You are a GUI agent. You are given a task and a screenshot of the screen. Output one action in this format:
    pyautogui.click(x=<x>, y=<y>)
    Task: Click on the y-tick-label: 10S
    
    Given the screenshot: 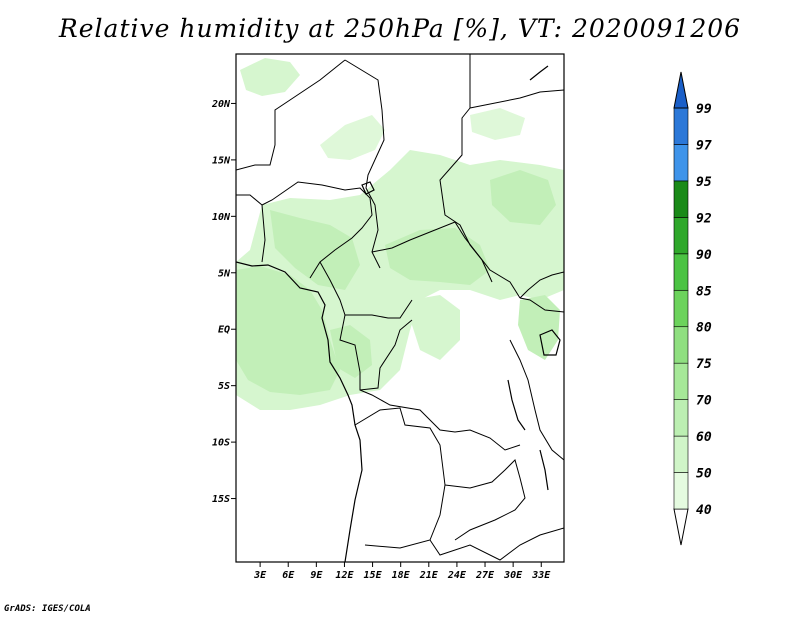 What is the action you would take?
    pyautogui.click(x=221, y=443)
    